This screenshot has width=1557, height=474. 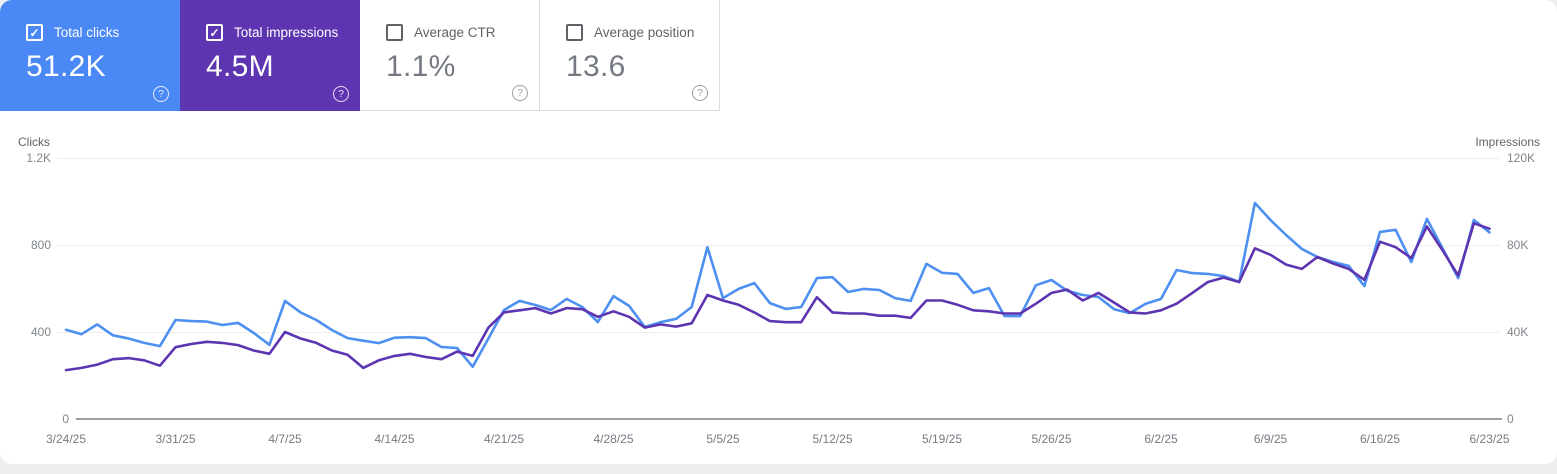 What do you see at coordinates (34, 142) in the screenshot?
I see `left-axis-title: Clicks` at bounding box center [34, 142].